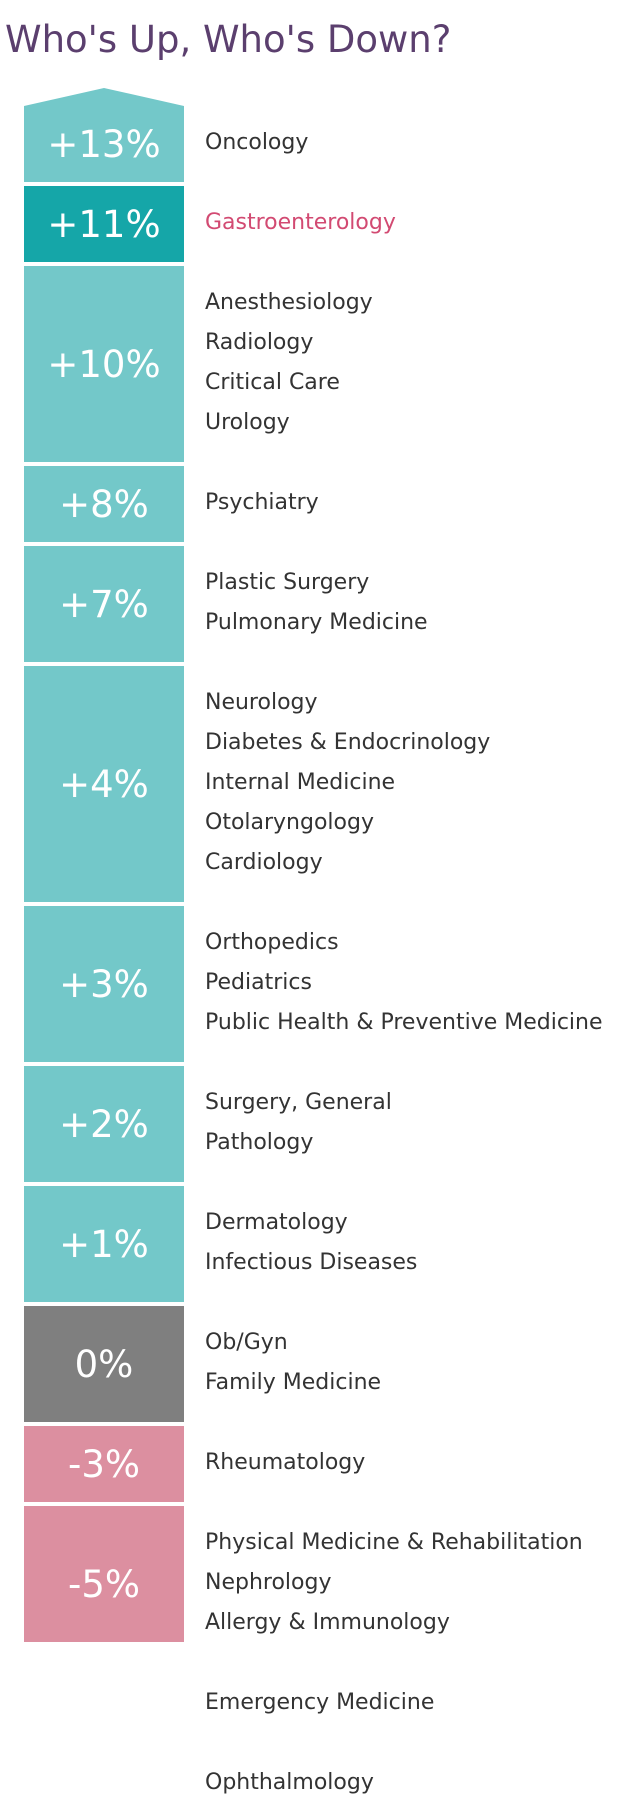 This screenshot has height=1795, width=640. I want to click on specialty-label: Rheumatology, so click(285, 1462).